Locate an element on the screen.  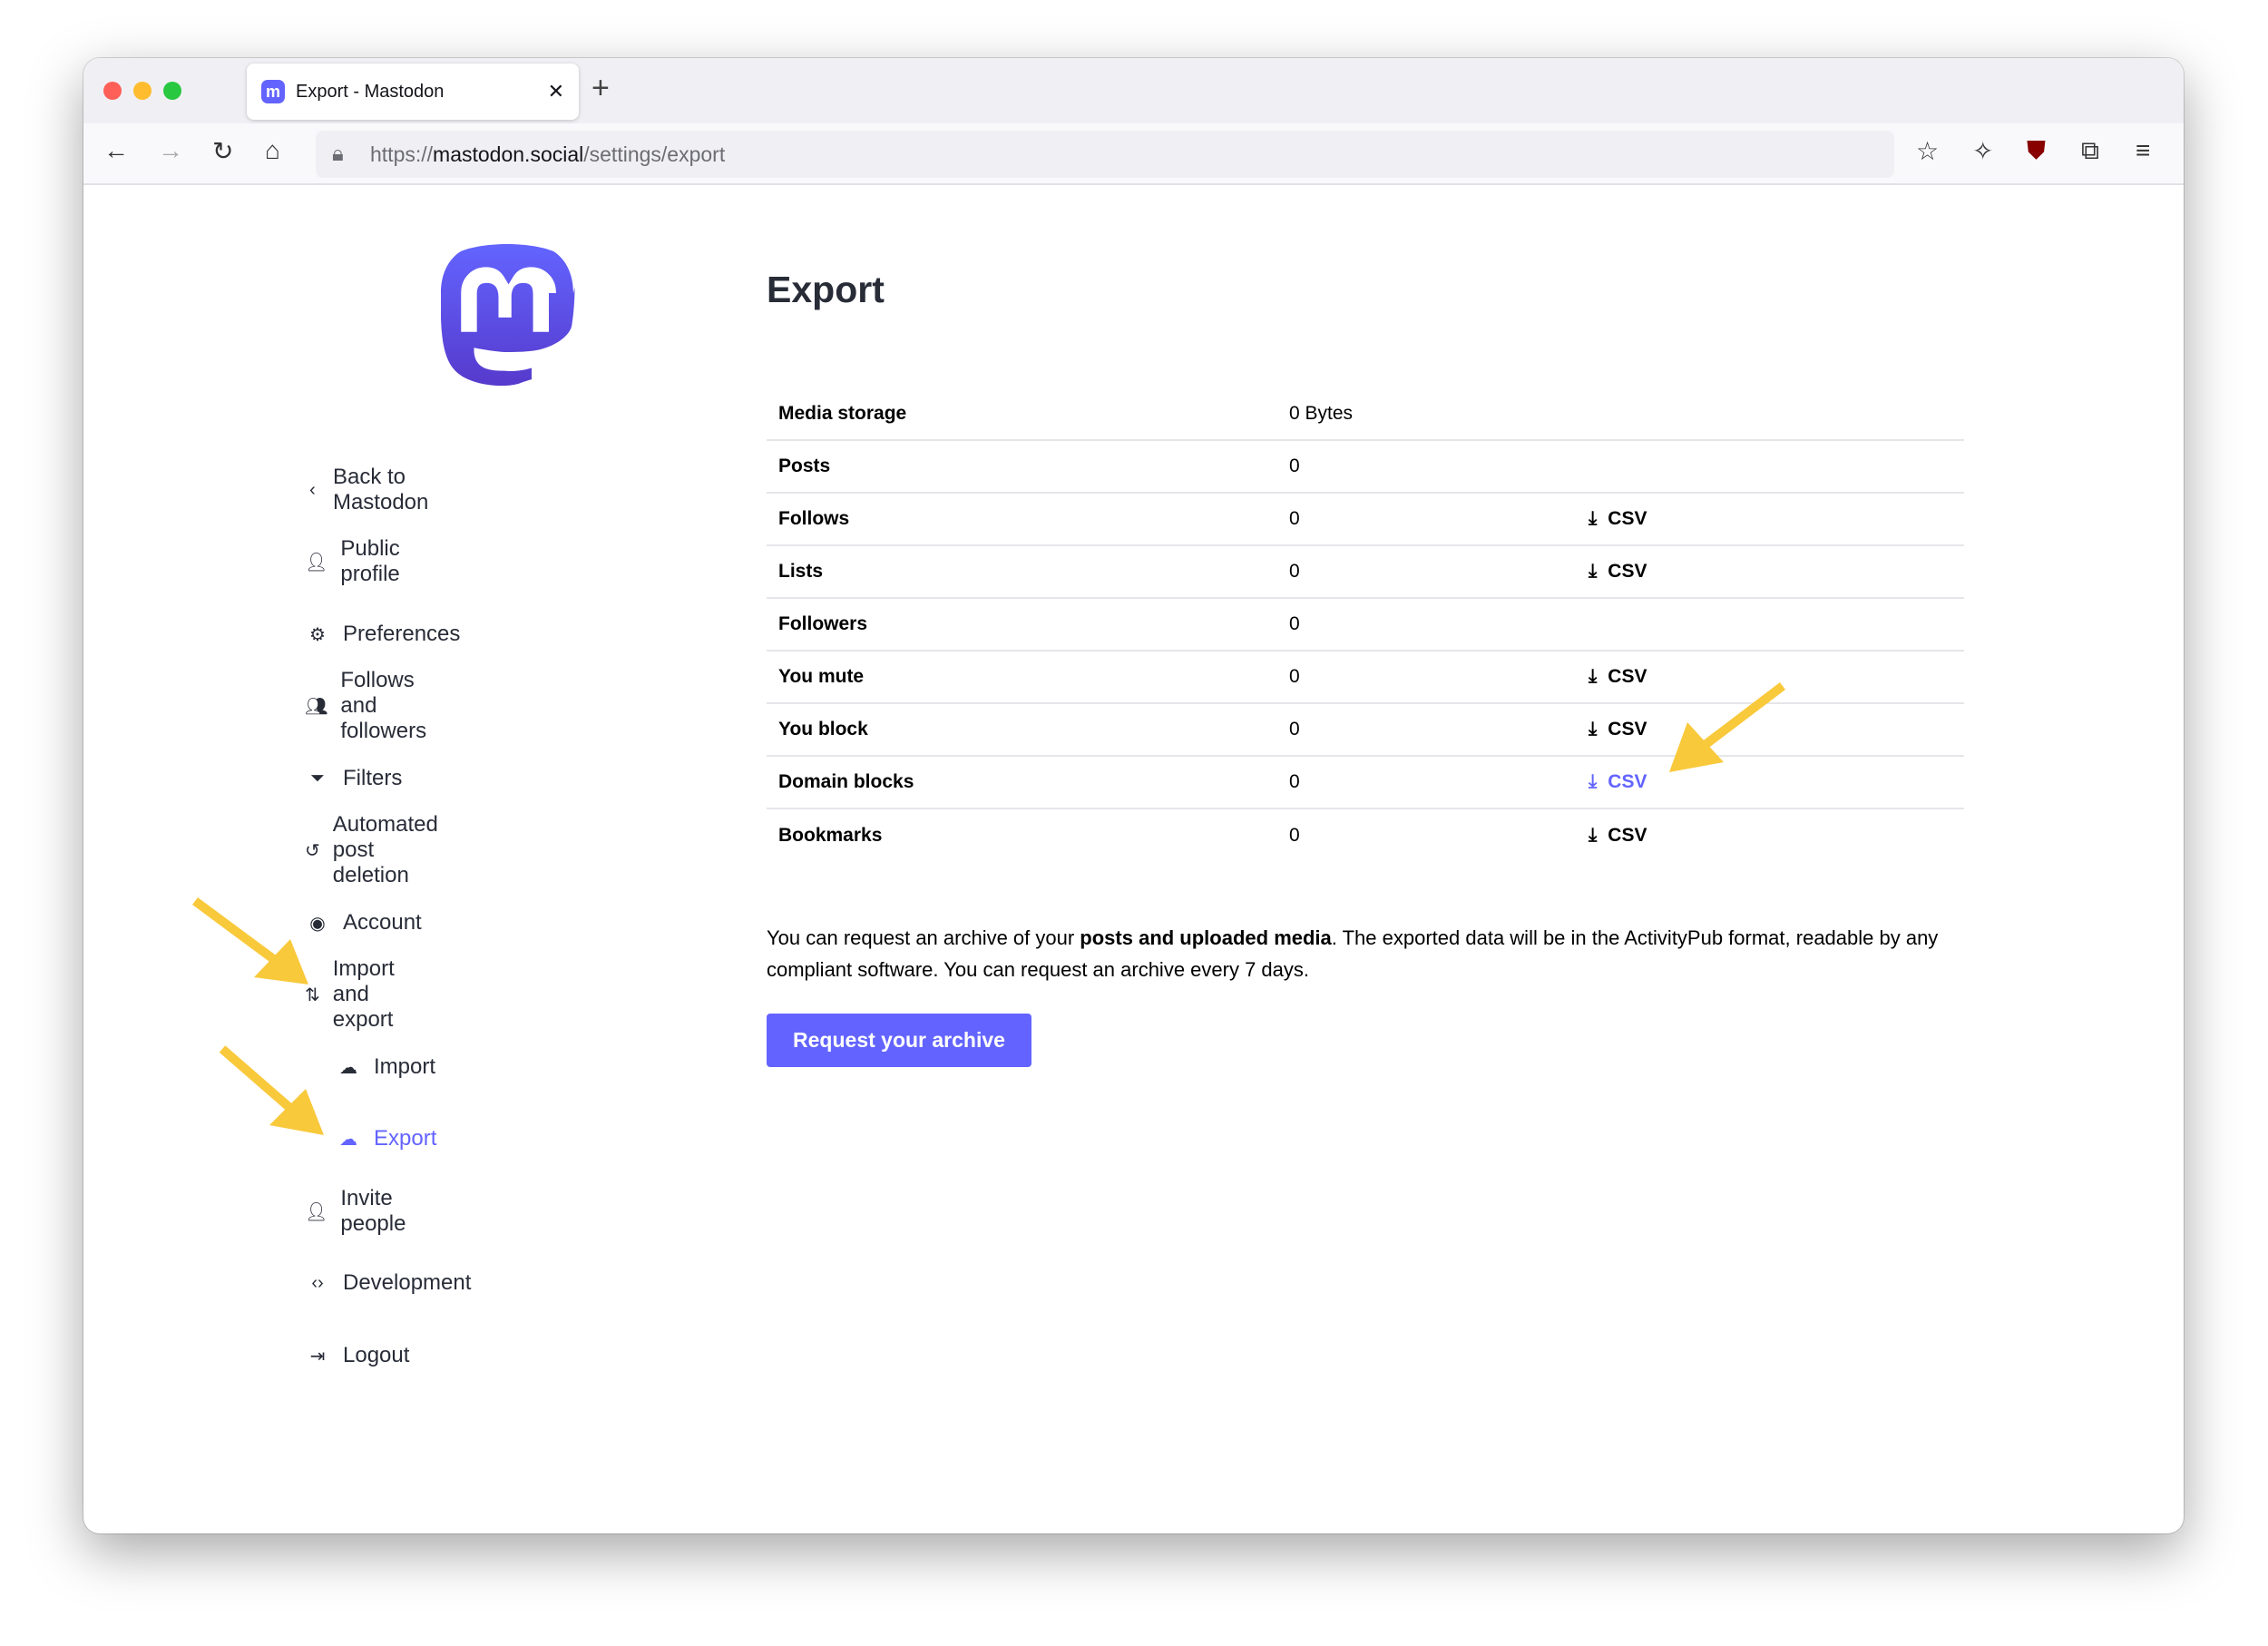
extension-icon: ✧ is located at coordinates (1983, 151).